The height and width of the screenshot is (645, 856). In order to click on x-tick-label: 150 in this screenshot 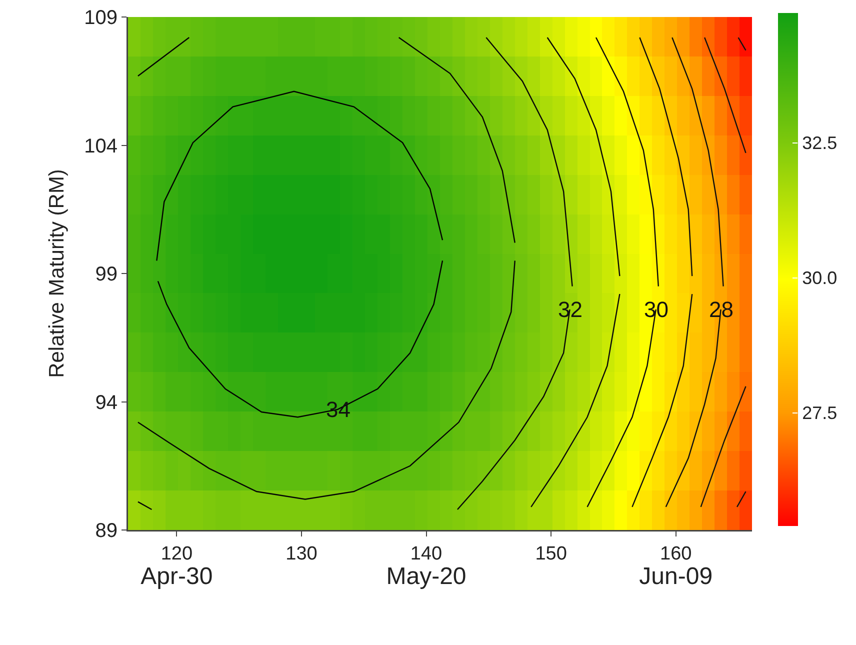, I will do `click(551, 553)`.